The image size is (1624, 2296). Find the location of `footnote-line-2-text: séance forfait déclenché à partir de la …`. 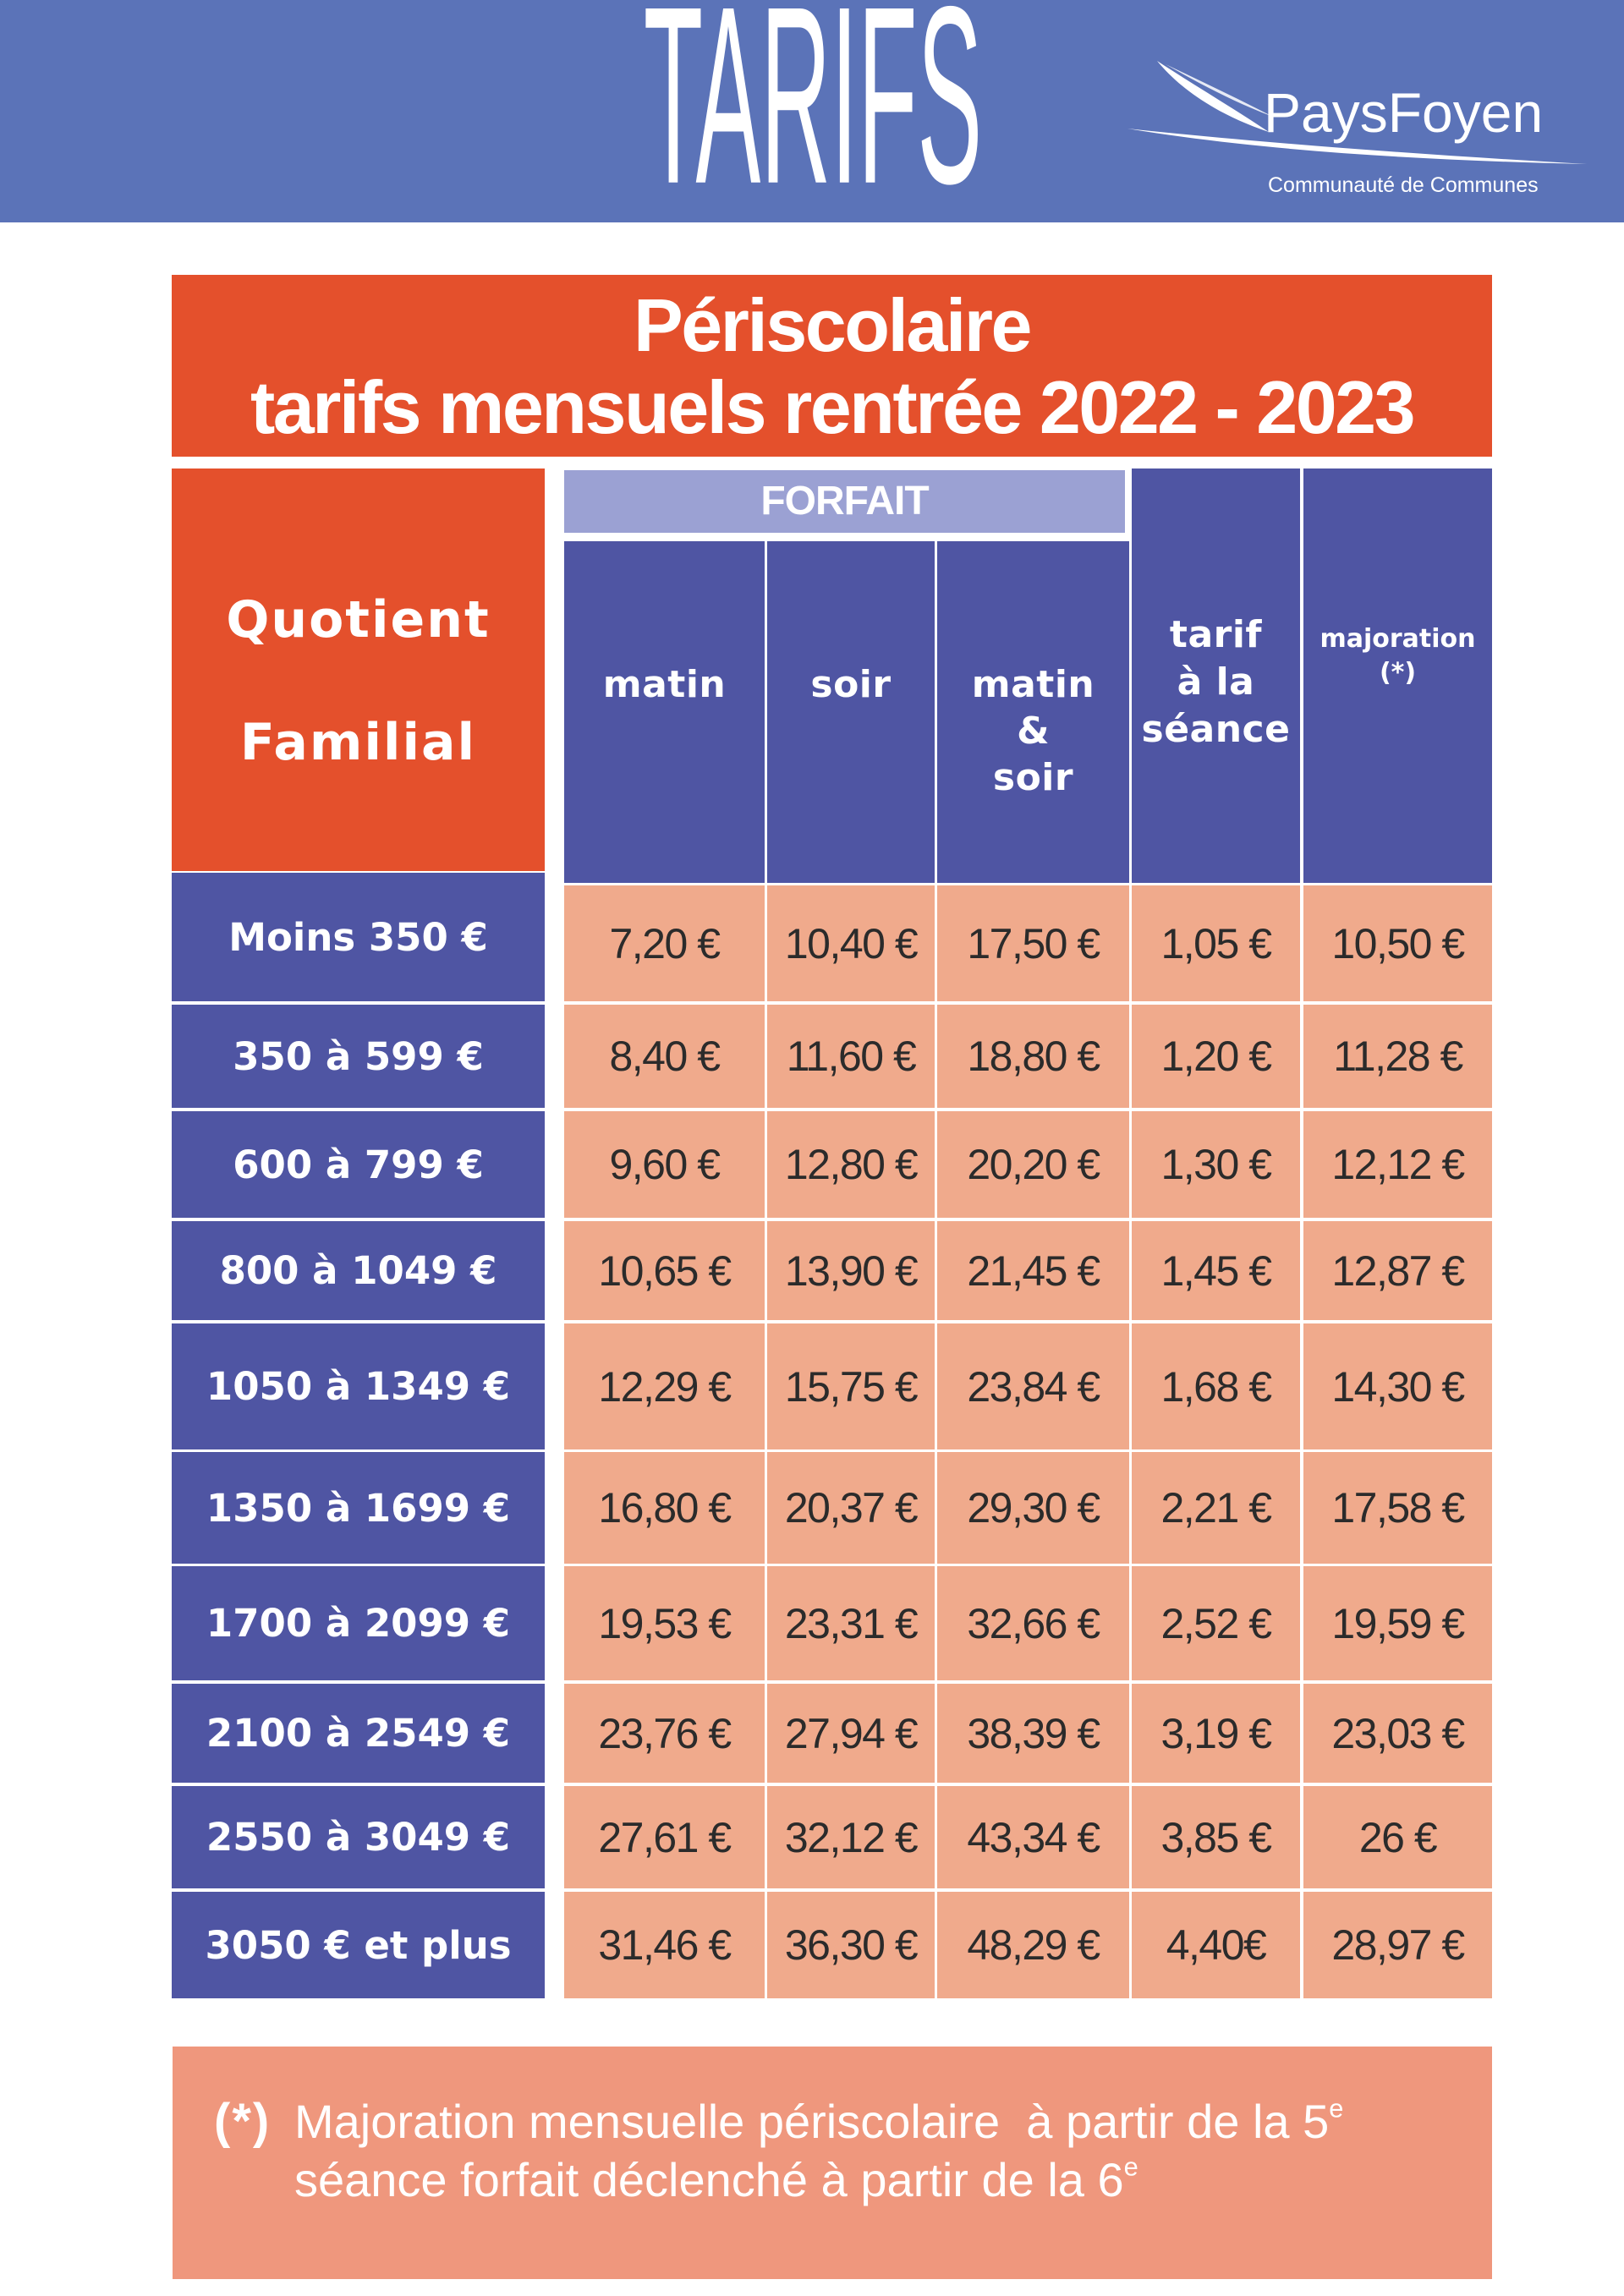

footnote-line-2-text: séance forfait déclenché à partir de la … is located at coordinates (709, 2179).